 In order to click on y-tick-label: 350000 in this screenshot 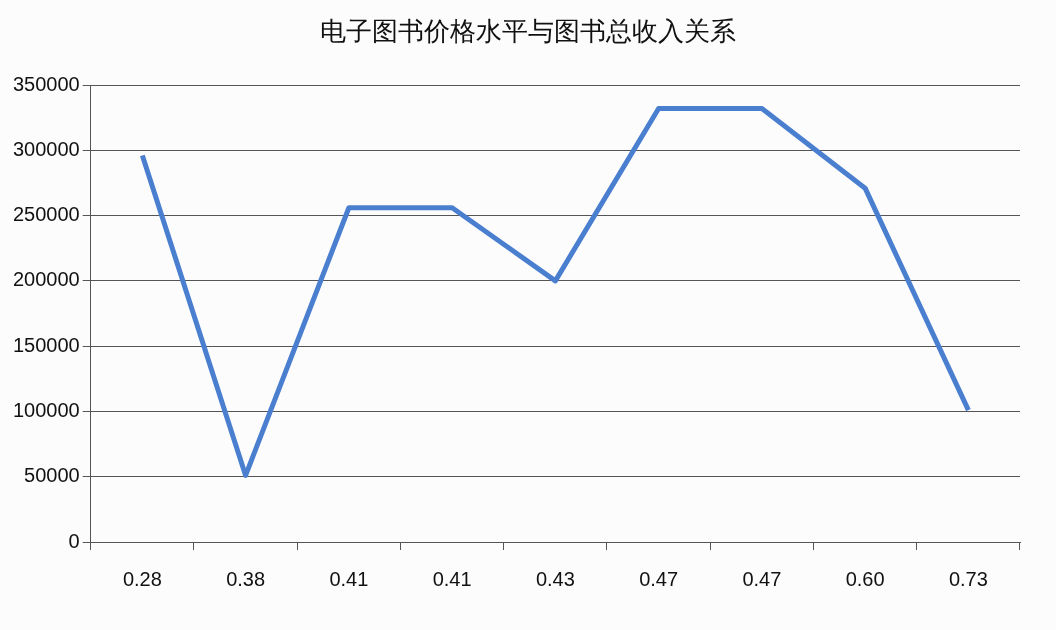, I will do `click(46, 83)`.